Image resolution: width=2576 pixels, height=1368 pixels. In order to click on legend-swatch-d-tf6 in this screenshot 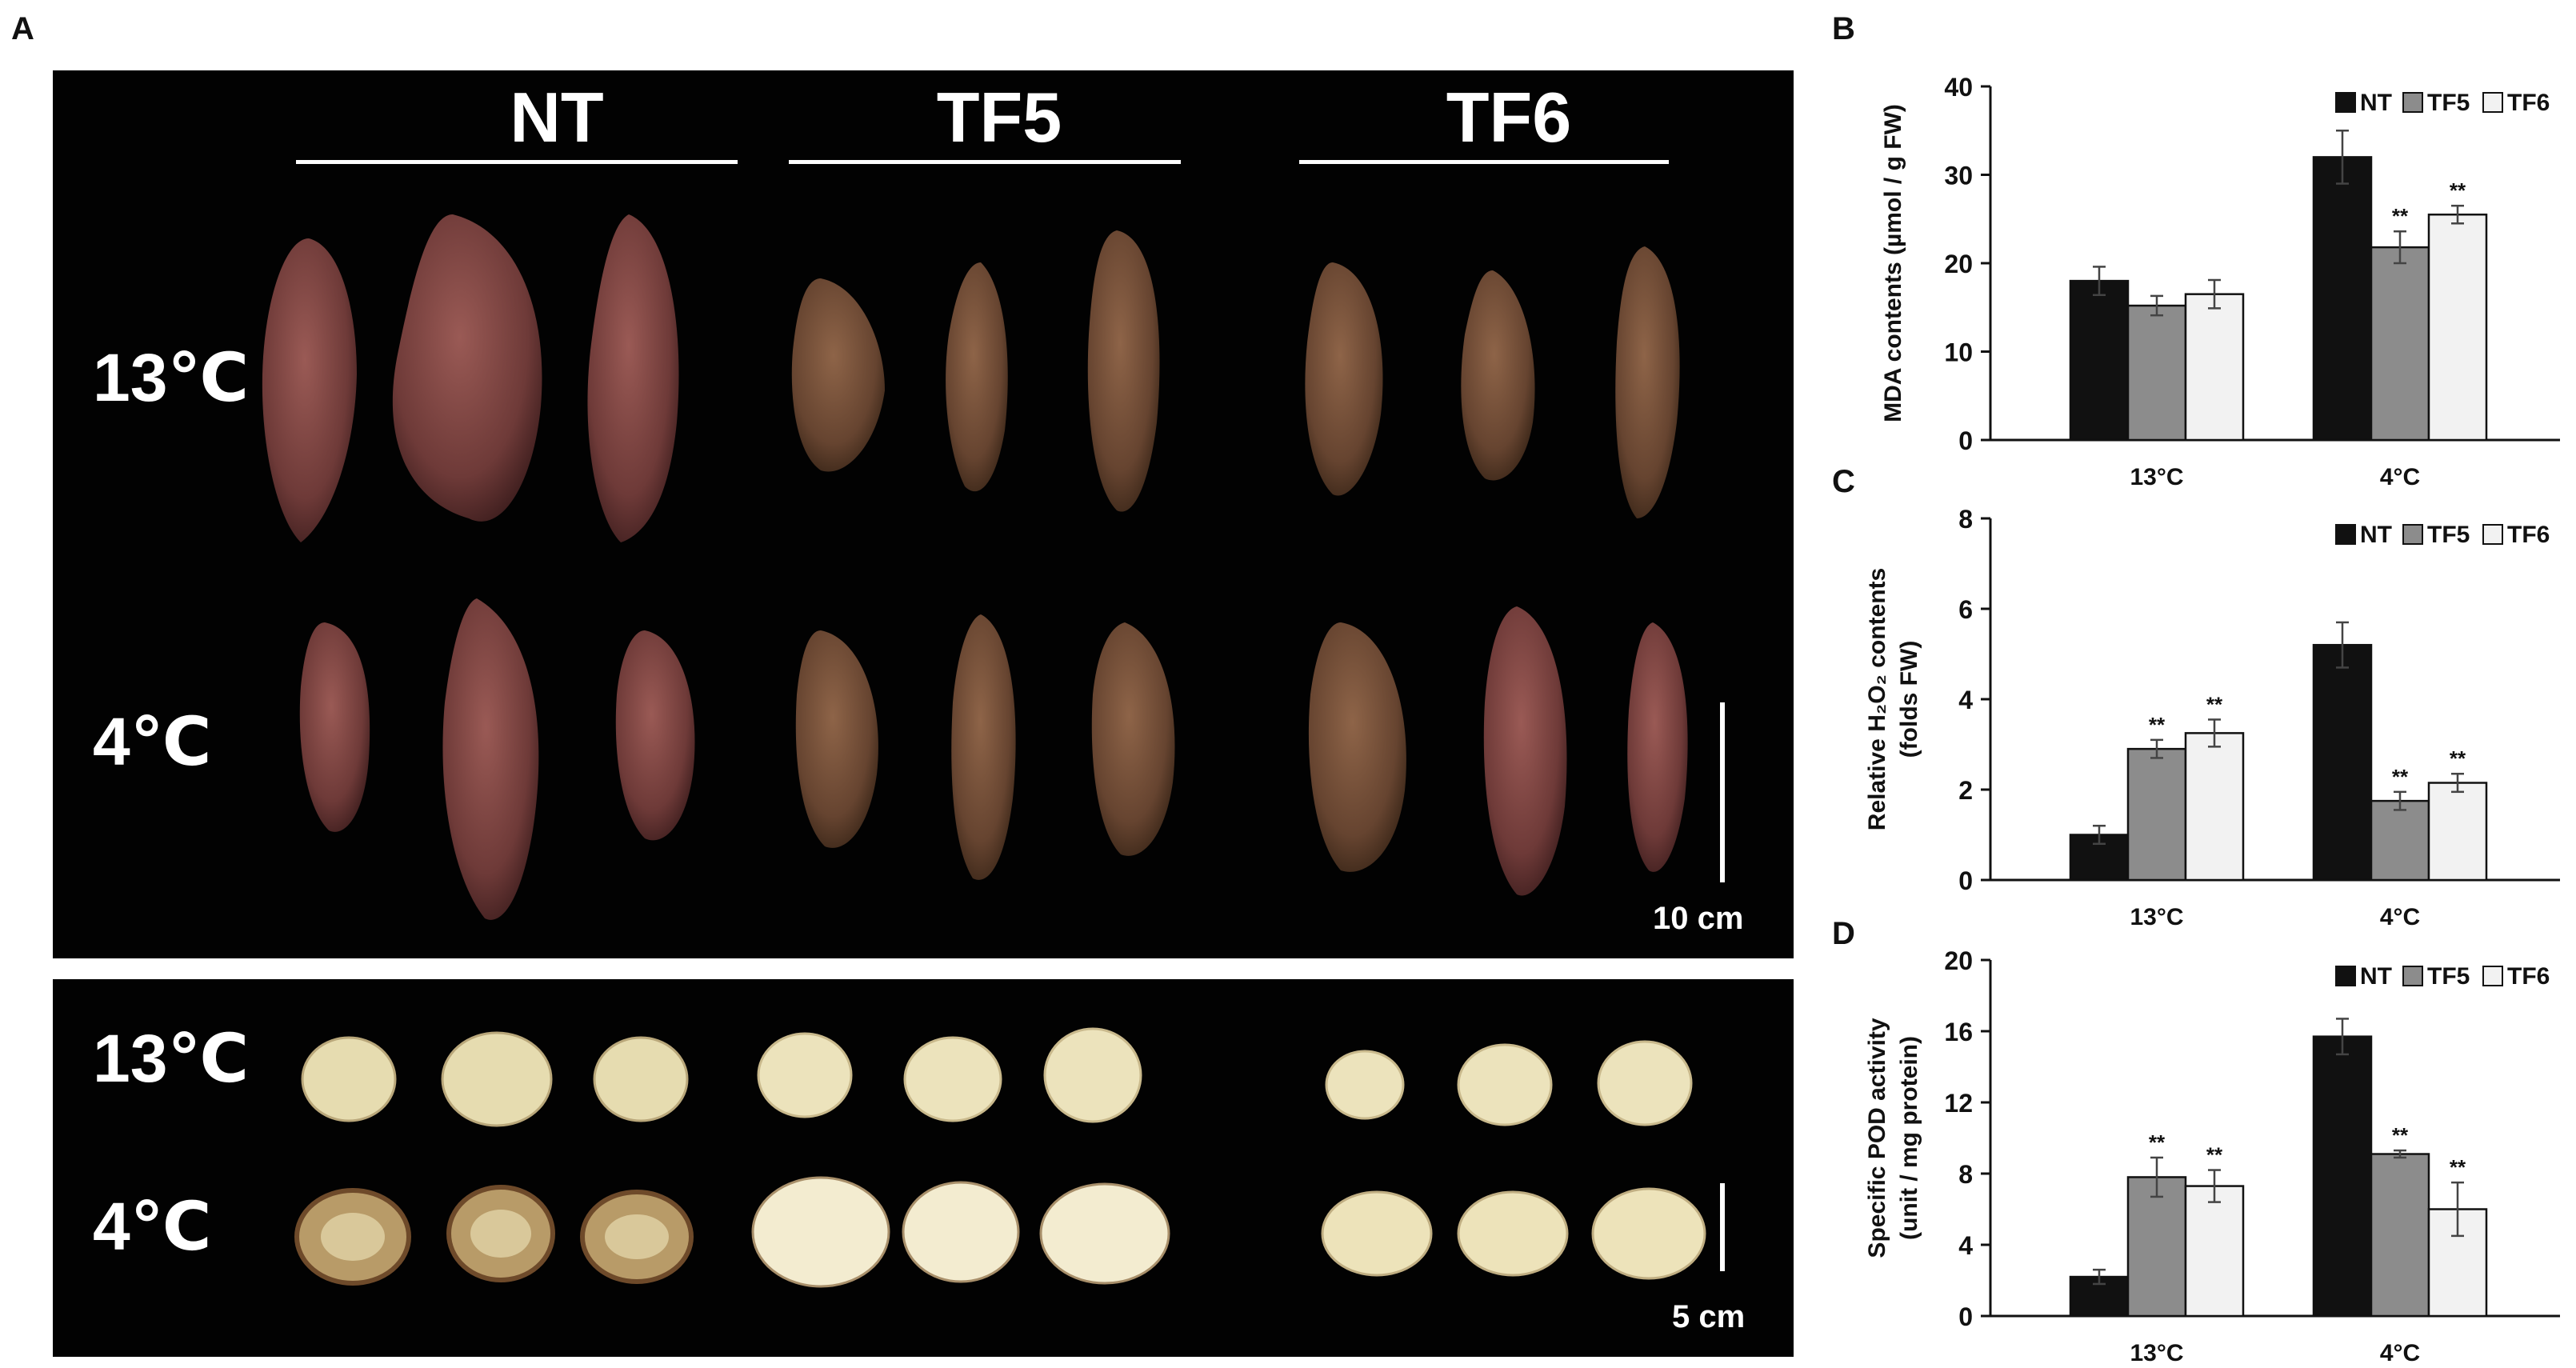, I will do `click(2492, 976)`.